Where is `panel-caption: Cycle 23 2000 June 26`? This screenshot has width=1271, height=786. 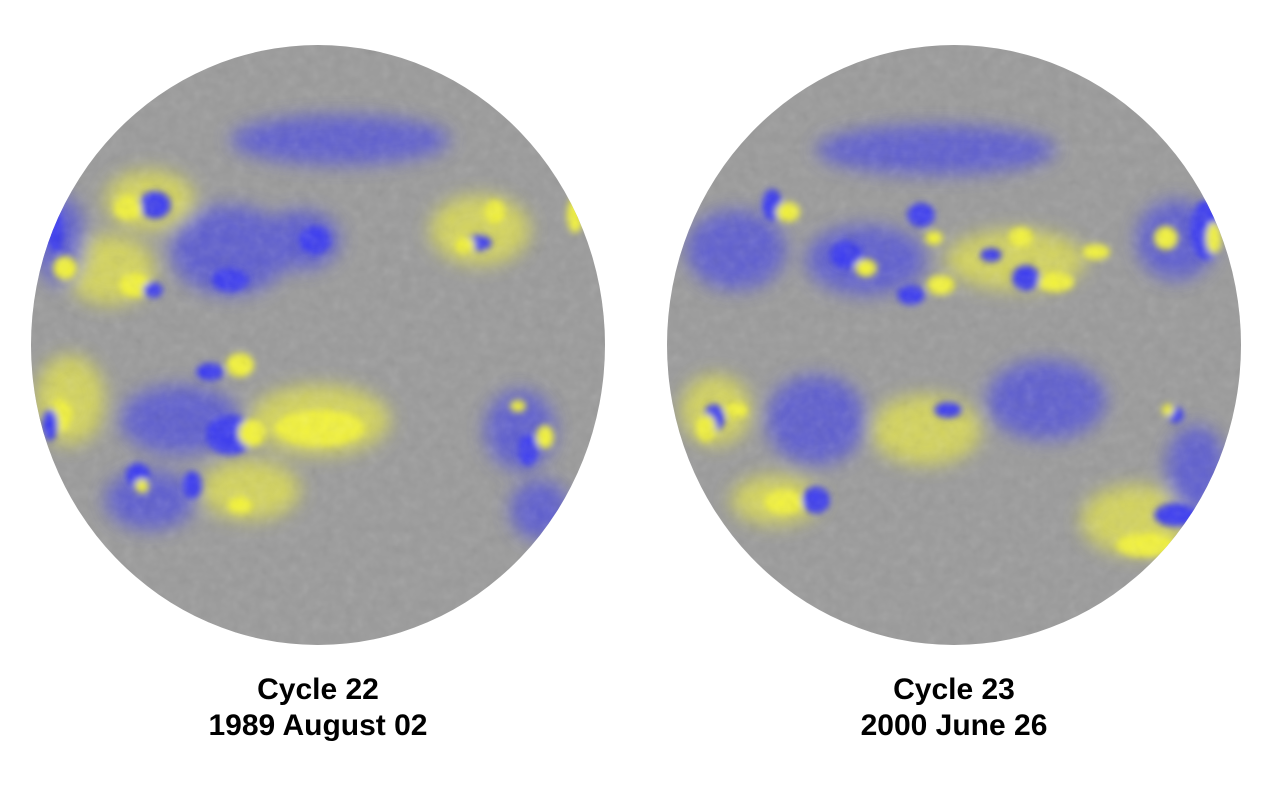 panel-caption: Cycle 23 2000 June 26 is located at coordinates (953, 708).